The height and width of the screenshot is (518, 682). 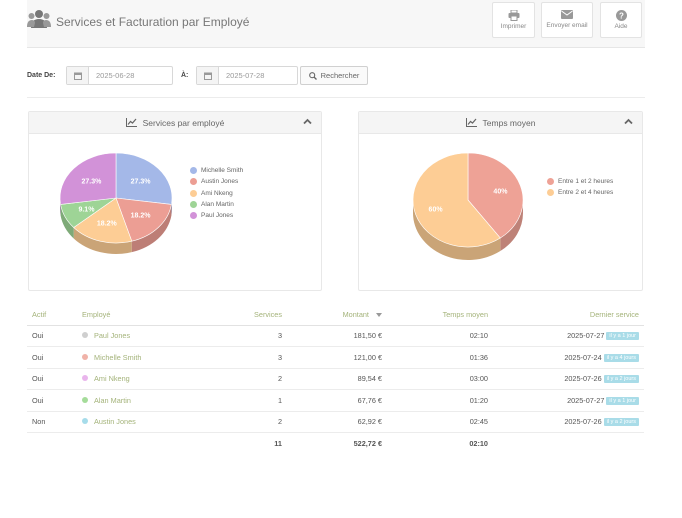 What do you see at coordinates (152, 315) in the screenshot?
I see `col-employe: Employé` at bounding box center [152, 315].